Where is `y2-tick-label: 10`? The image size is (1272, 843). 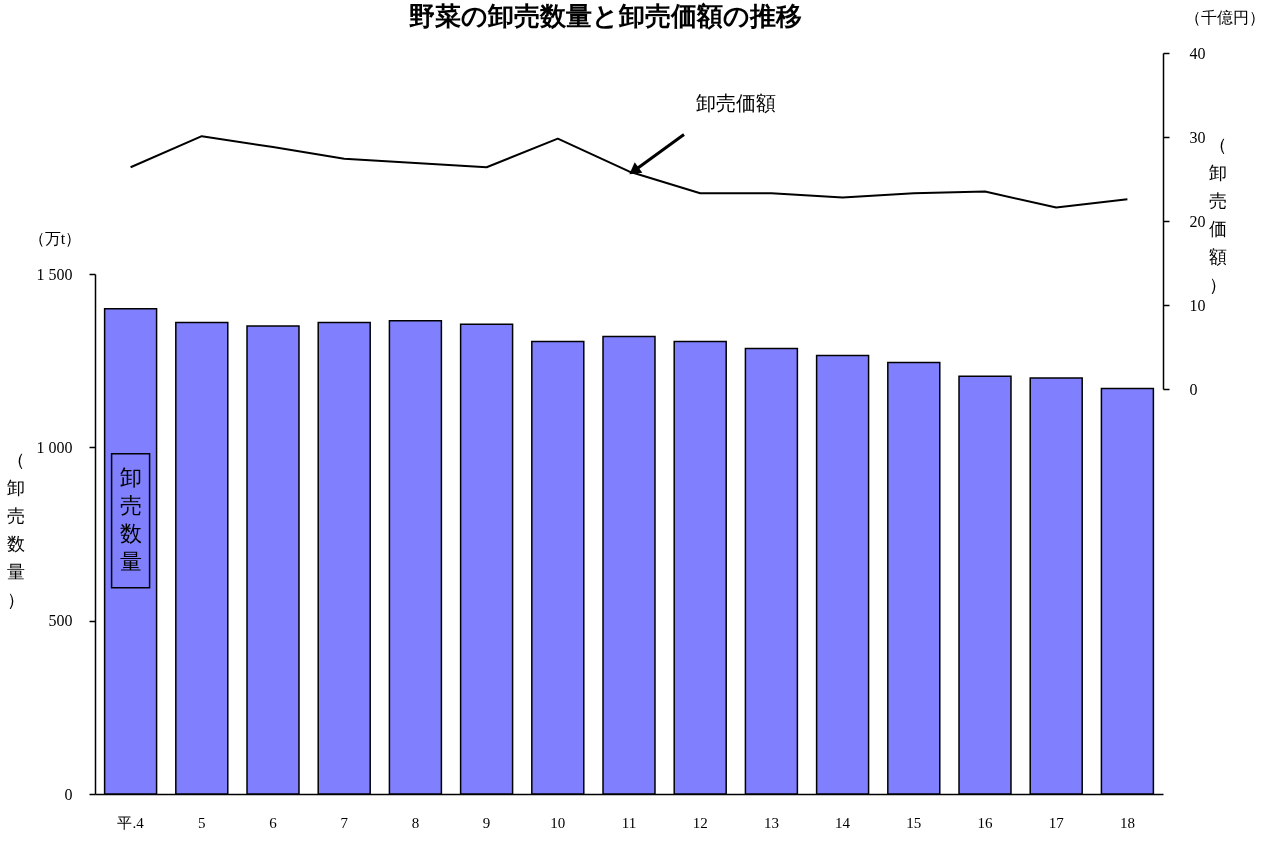
y2-tick-label: 10 is located at coordinates (1197, 305).